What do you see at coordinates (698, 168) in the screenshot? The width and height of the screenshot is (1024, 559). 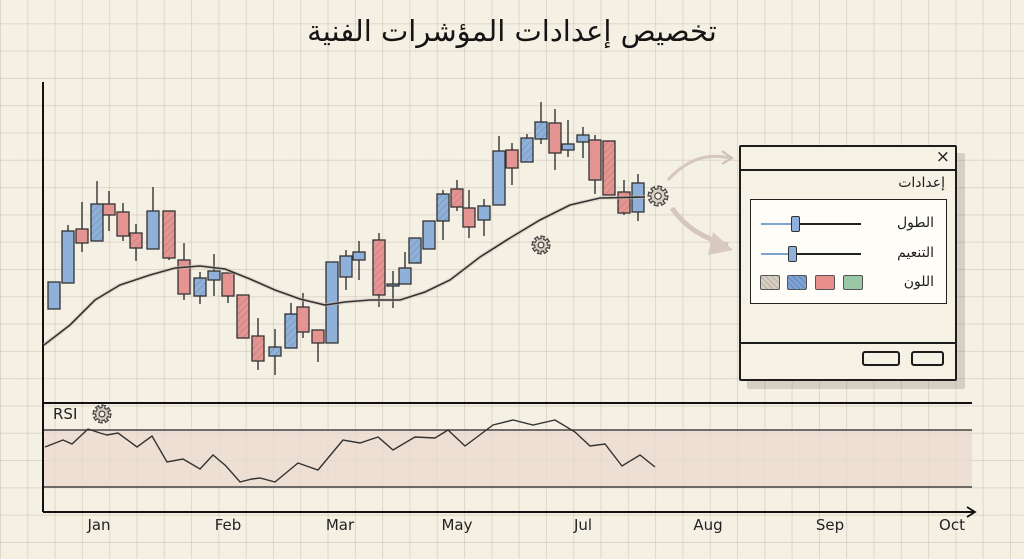 I see `arrow-icon` at bounding box center [698, 168].